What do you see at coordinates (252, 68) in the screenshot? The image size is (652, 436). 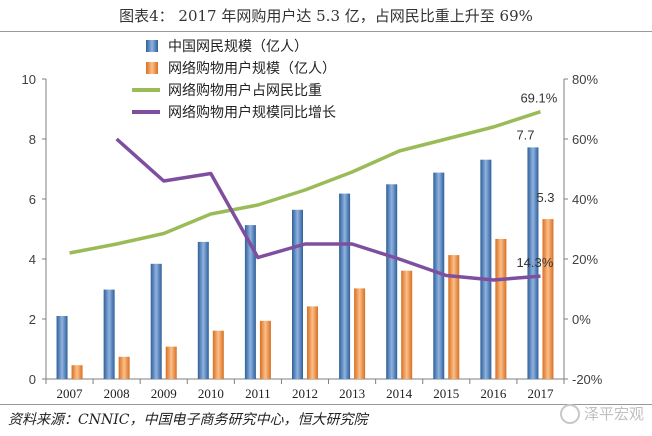 I see `legend-label: 网络购物用户规模（亿人）` at bounding box center [252, 68].